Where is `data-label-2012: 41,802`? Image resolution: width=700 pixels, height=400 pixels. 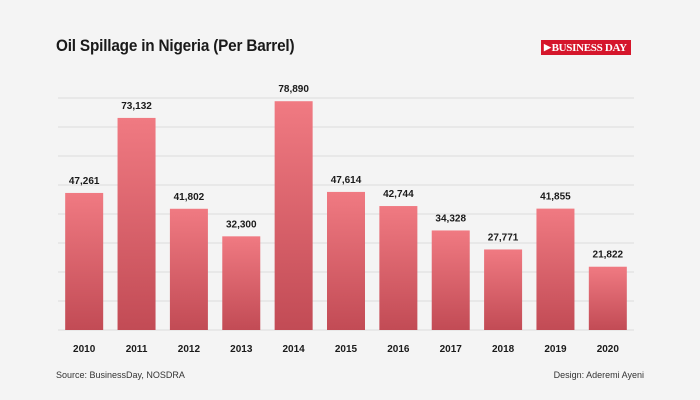
data-label-2012: 41,802 is located at coordinates (189, 197).